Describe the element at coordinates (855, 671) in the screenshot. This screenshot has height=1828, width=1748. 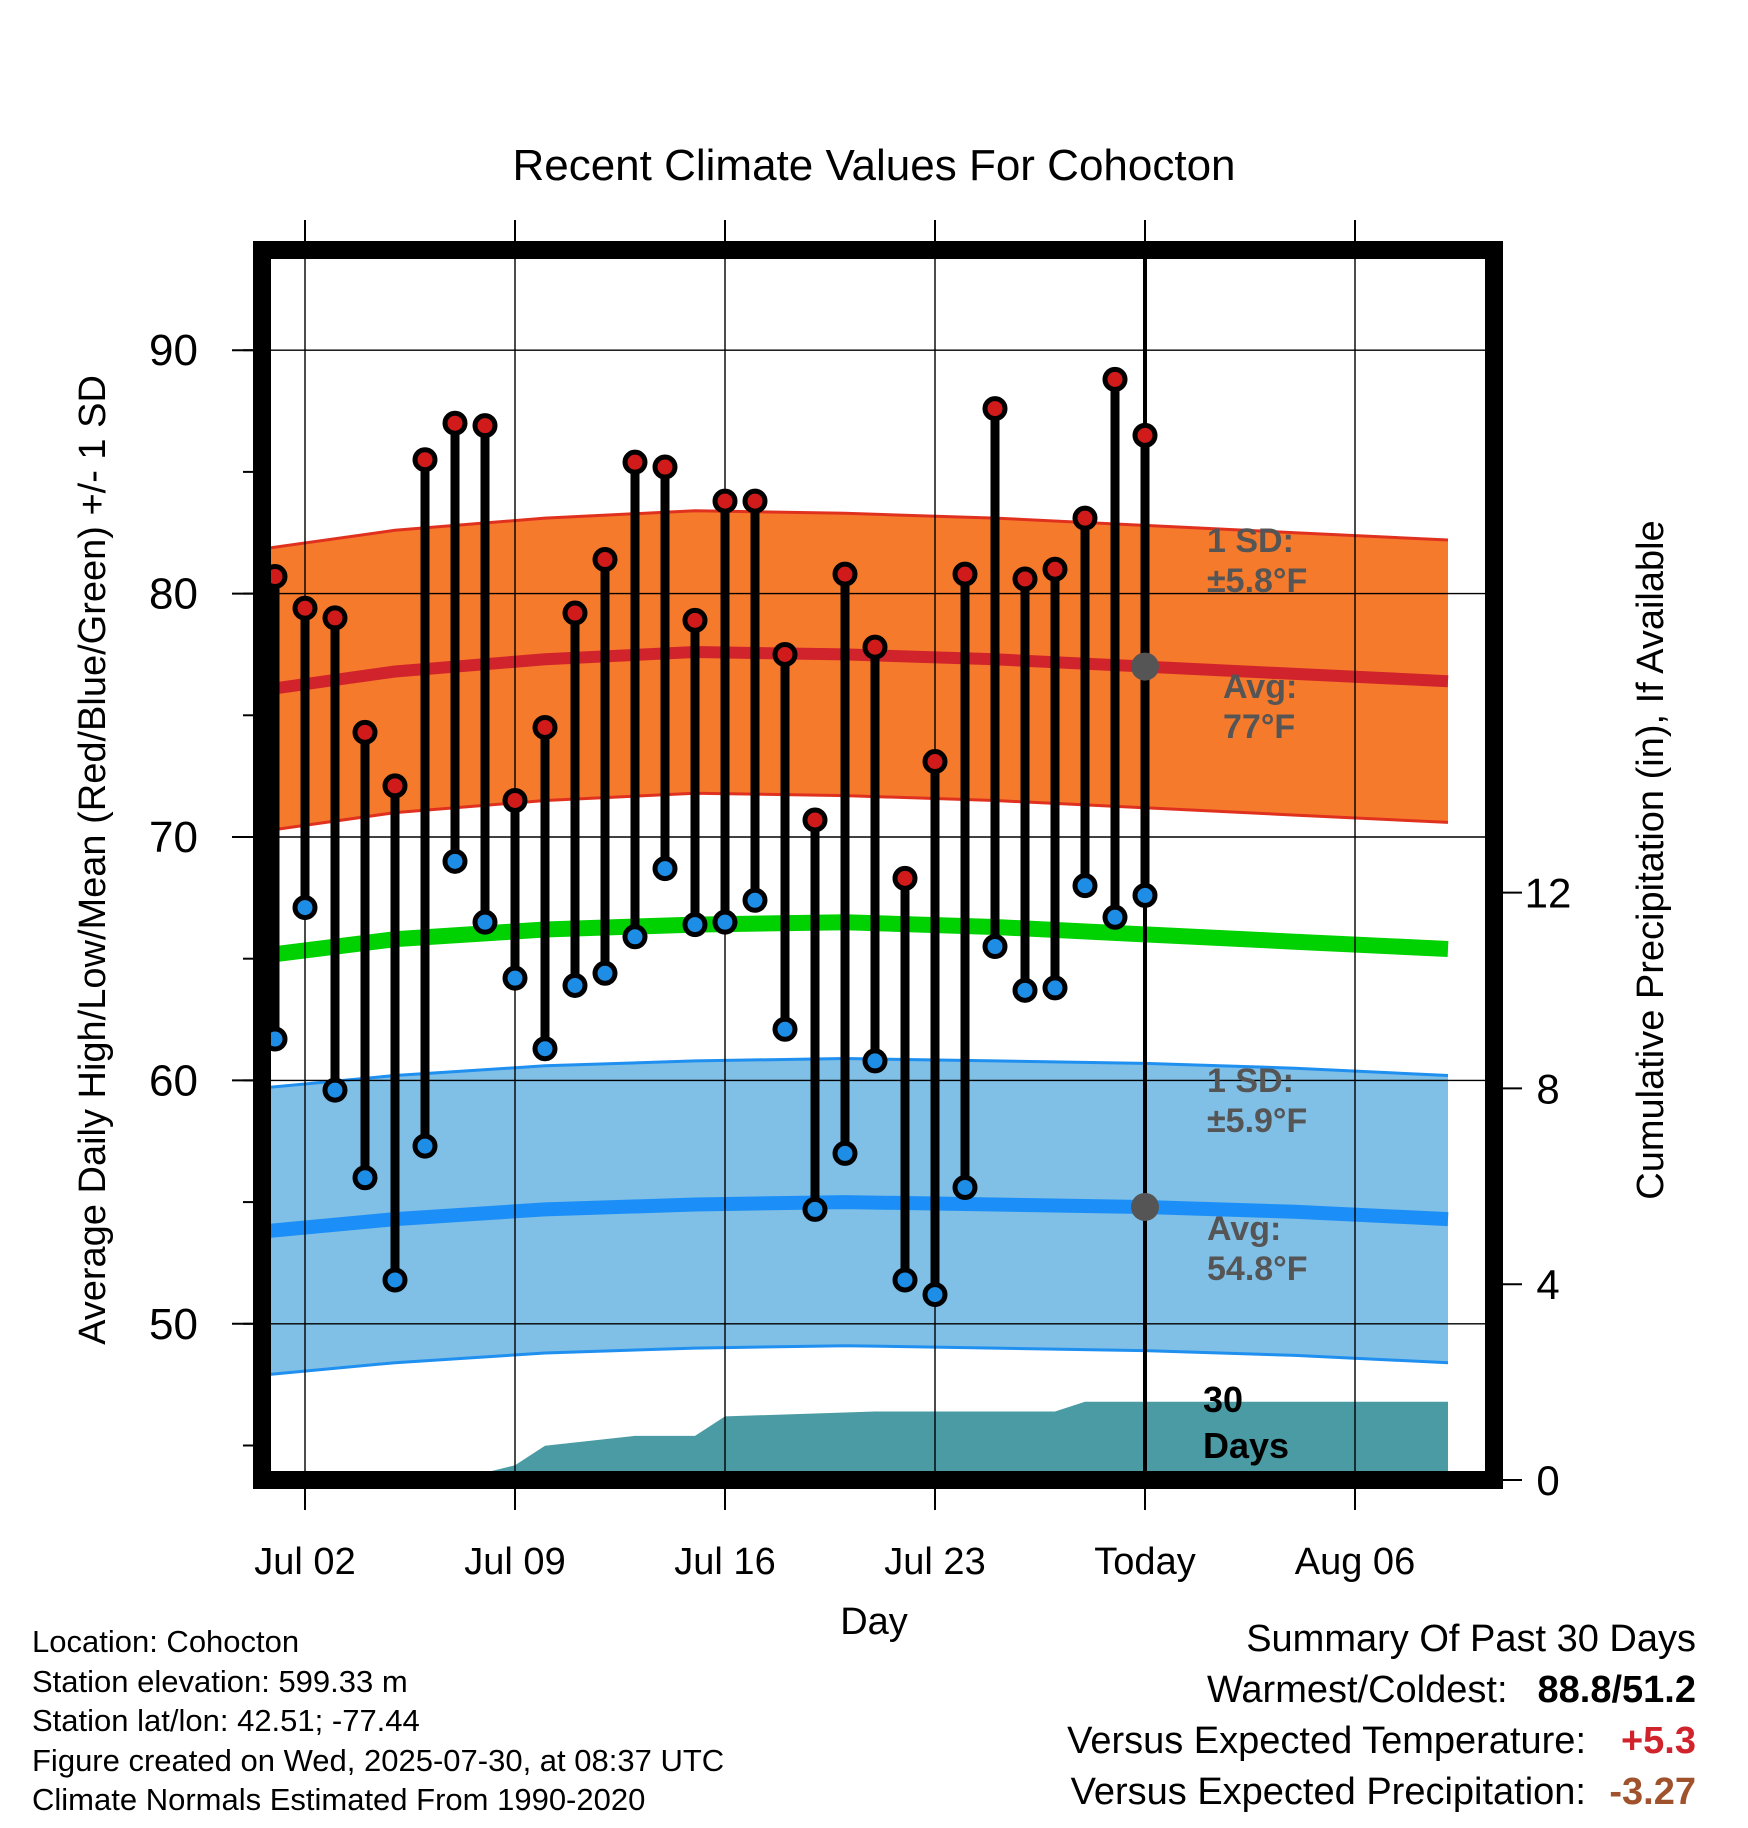
I see `high-sd-band` at that location.